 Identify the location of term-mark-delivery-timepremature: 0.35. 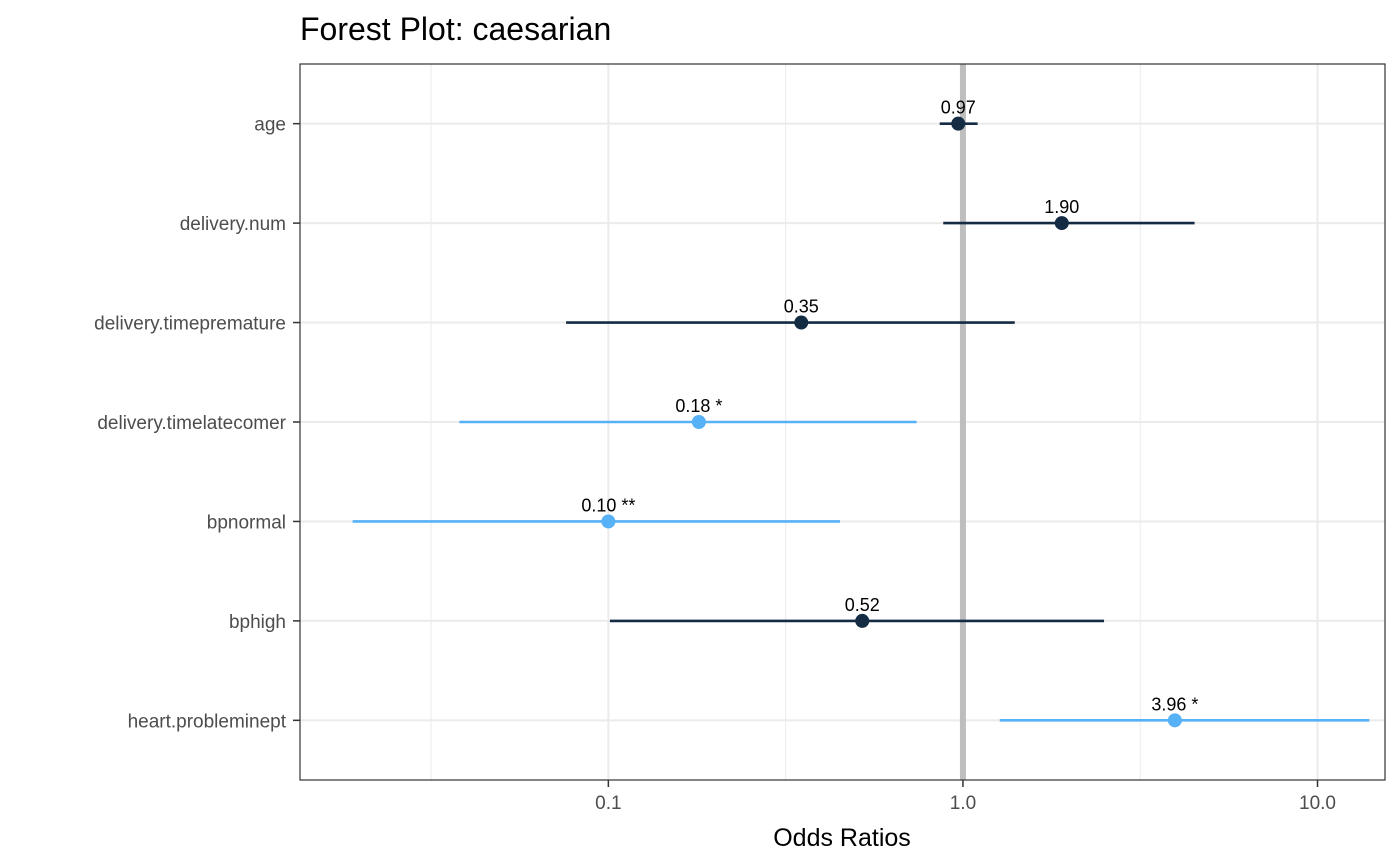
(790, 313).